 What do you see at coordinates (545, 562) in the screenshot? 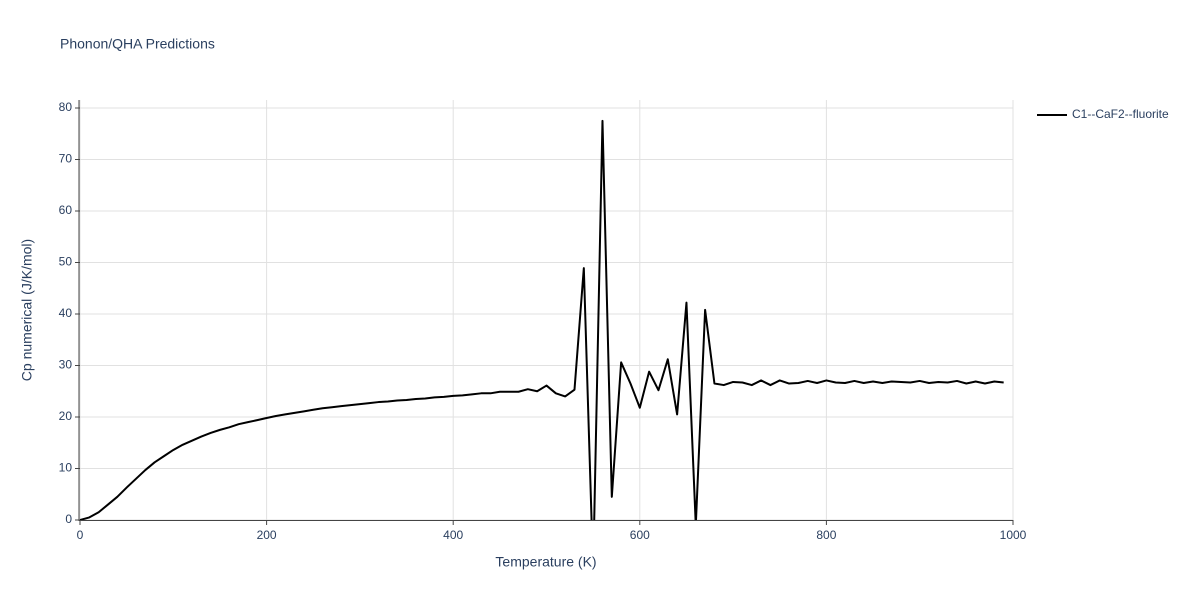
I see `x-axis-label: Temperature (K)` at bounding box center [545, 562].